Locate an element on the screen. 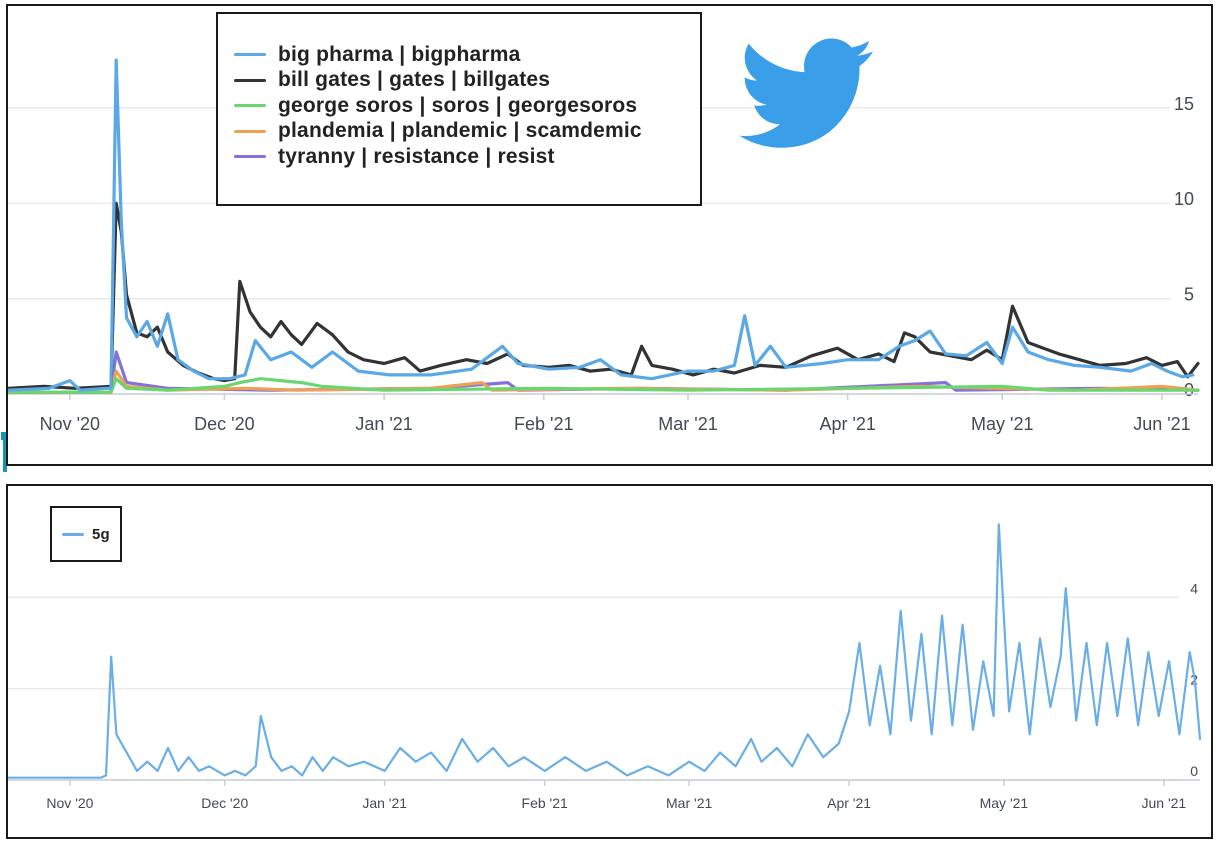  y-tick-label: 4 is located at coordinates (1194, 588).